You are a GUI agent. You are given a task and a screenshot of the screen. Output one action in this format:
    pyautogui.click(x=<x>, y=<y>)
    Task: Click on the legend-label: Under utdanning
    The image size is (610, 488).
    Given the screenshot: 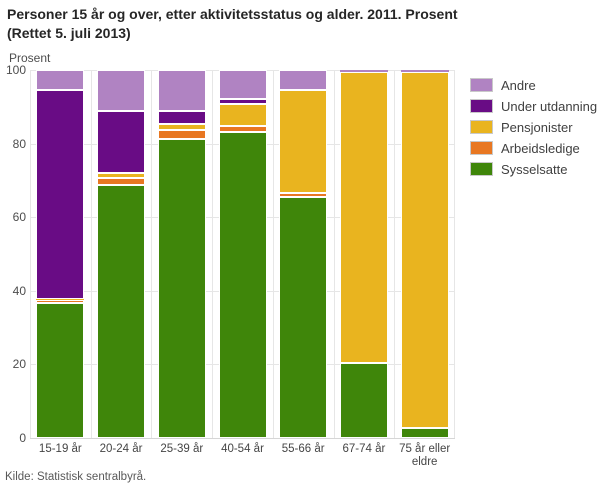 What is the action you would take?
    pyautogui.click(x=549, y=106)
    